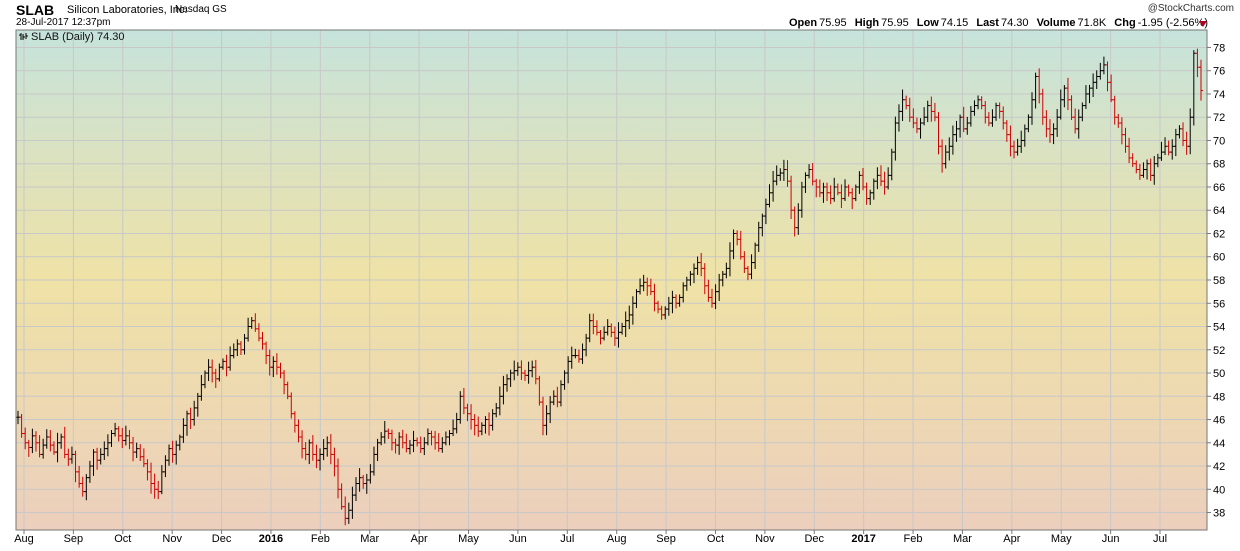 This screenshot has height=551, width=1240. I want to click on high-label: High, so click(867, 23).